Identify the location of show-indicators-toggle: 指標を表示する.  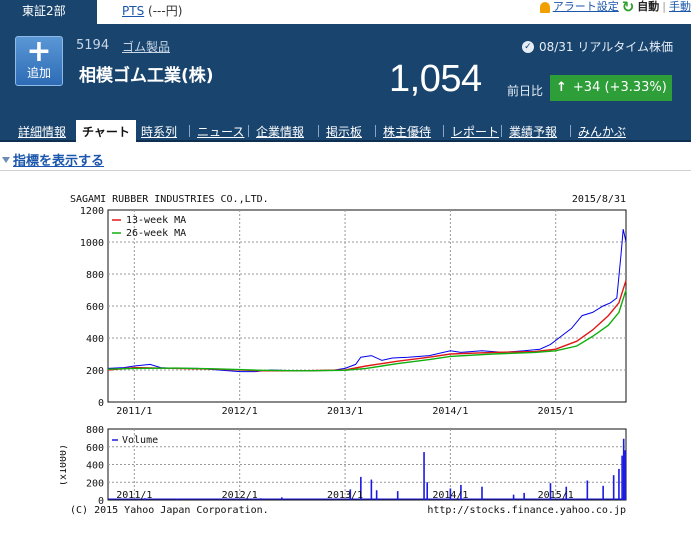
(53, 159).